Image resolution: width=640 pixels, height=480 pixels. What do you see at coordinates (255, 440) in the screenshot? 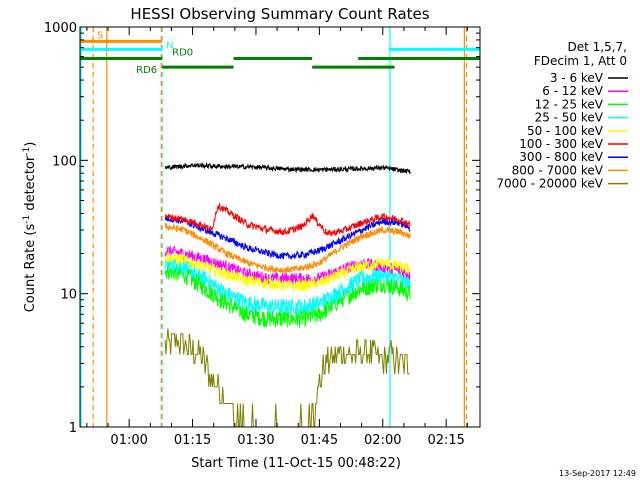
I see `x-tick-label-2: 01:30` at bounding box center [255, 440].